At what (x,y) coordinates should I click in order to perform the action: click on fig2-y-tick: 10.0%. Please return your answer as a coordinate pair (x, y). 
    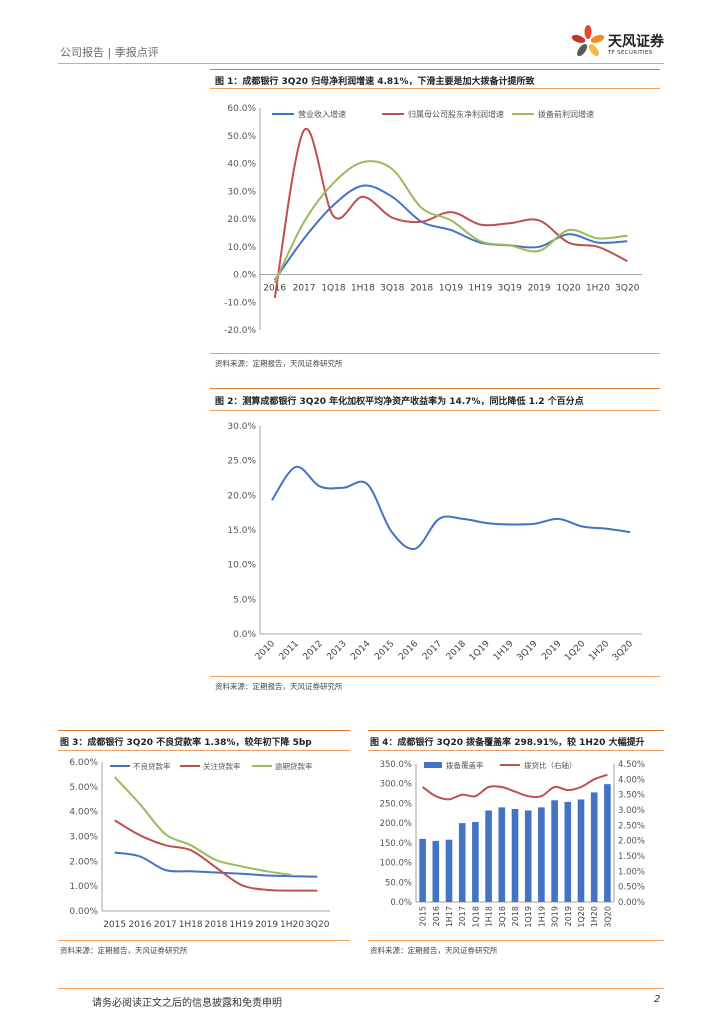
    Looking at the image, I should click on (241, 566).